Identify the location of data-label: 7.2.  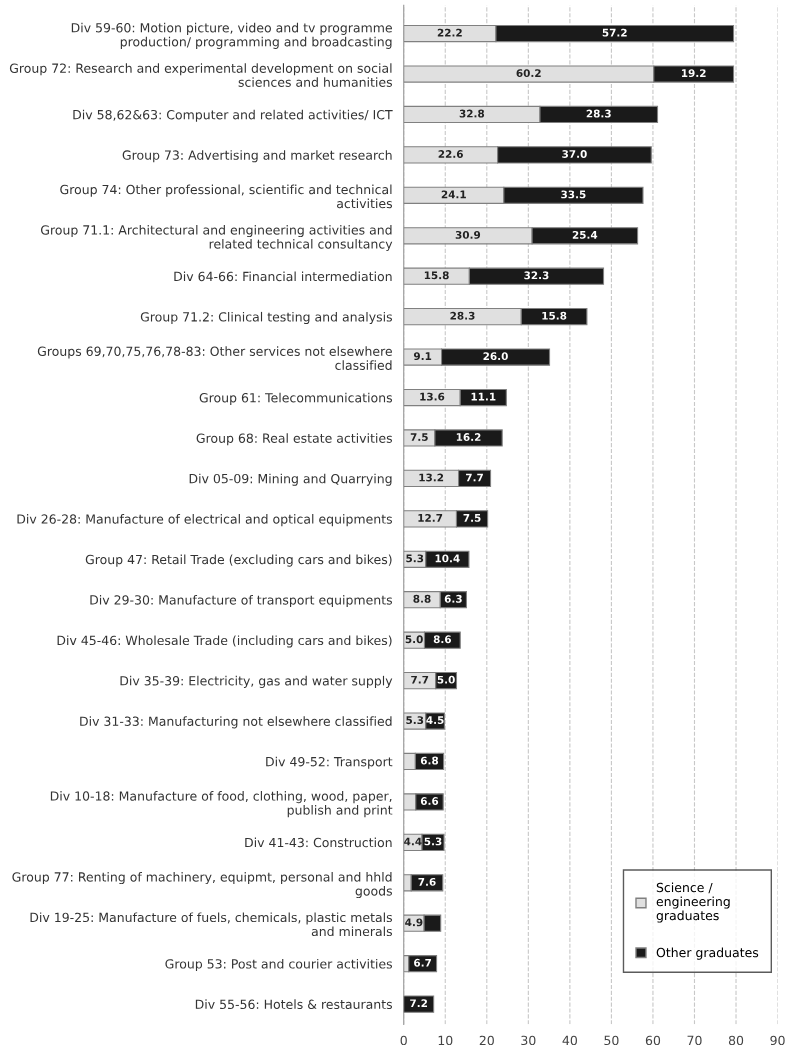
(419, 1003).